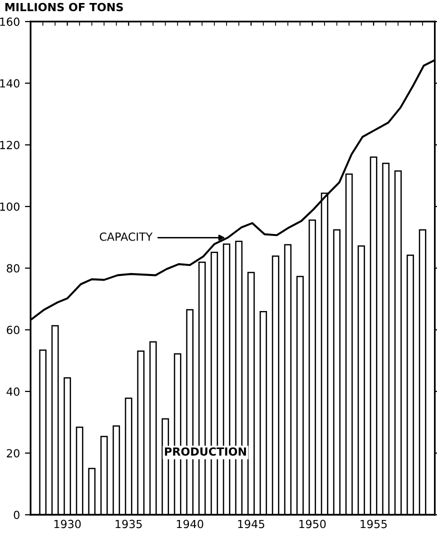  Describe the element at coordinates (13, 268) in the screenshot. I see `y-tick-label: 80` at that location.